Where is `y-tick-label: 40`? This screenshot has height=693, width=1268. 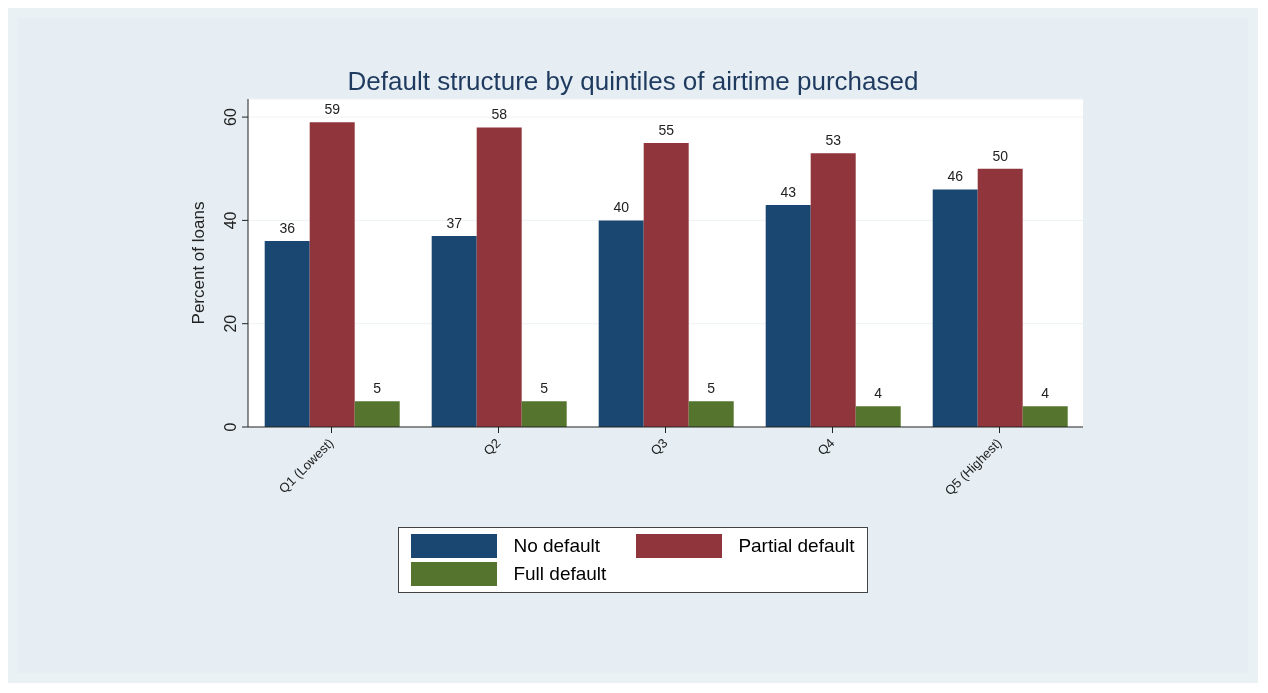
y-tick-label: 40 is located at coordinates (230, 220).